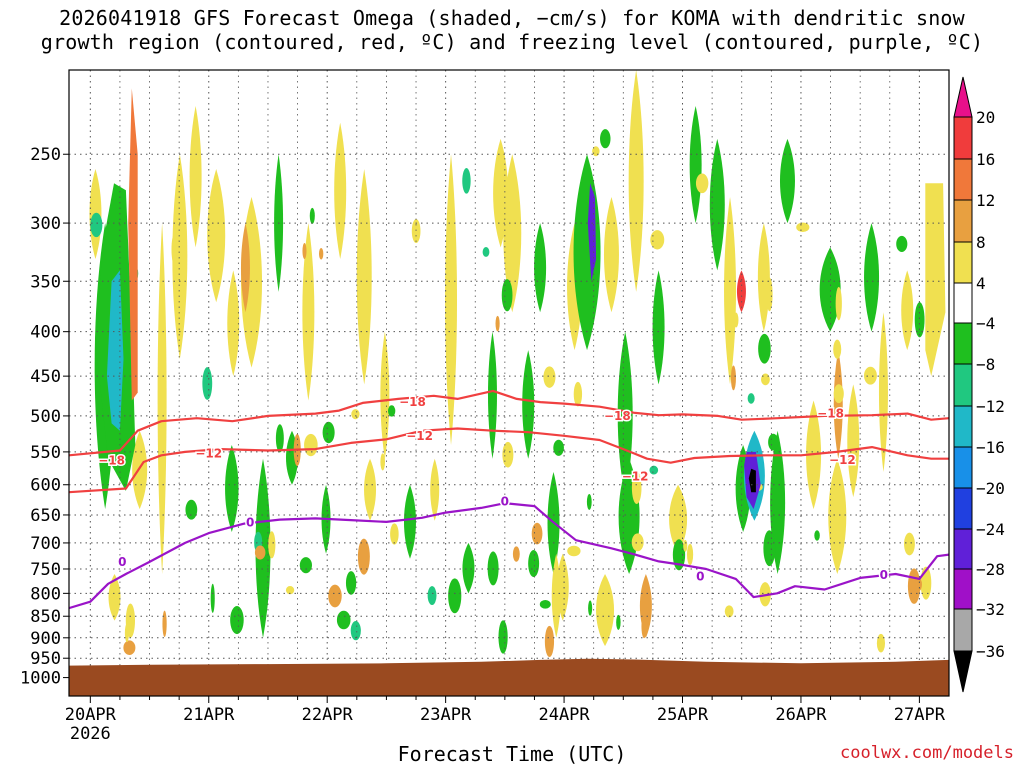 The image size is (1024, 768). I want to click on colorbar: 20 16 12 8 4 −4 −8 −12 −16 −20 −24 −28 −32 −36, so click(979, 384).